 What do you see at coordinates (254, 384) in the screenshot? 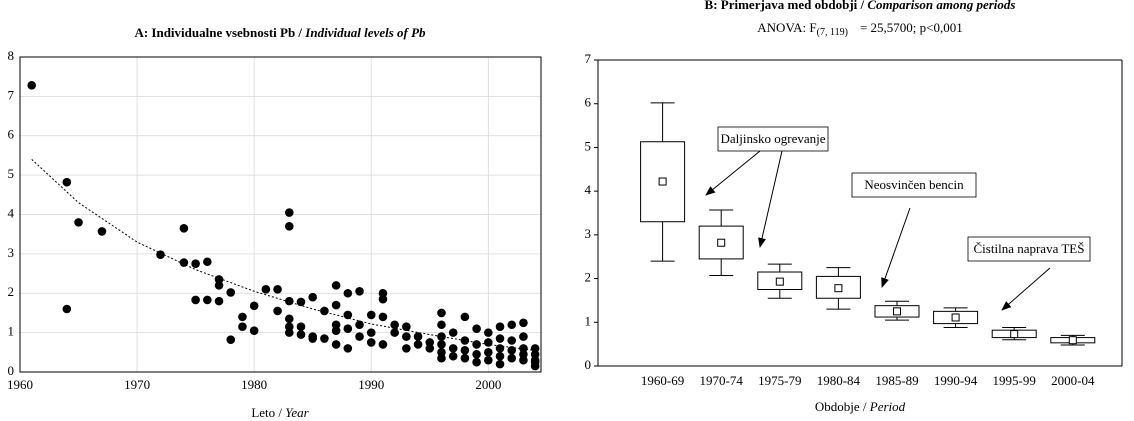
I see `x-tick-label: 1980` at bounding box center [254, 384].